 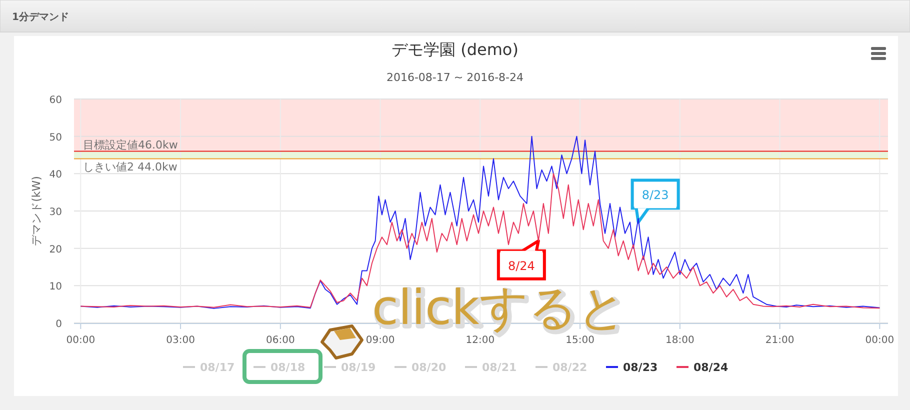 I want to click on text: 1分デマンド, so click(x=40, y=17).